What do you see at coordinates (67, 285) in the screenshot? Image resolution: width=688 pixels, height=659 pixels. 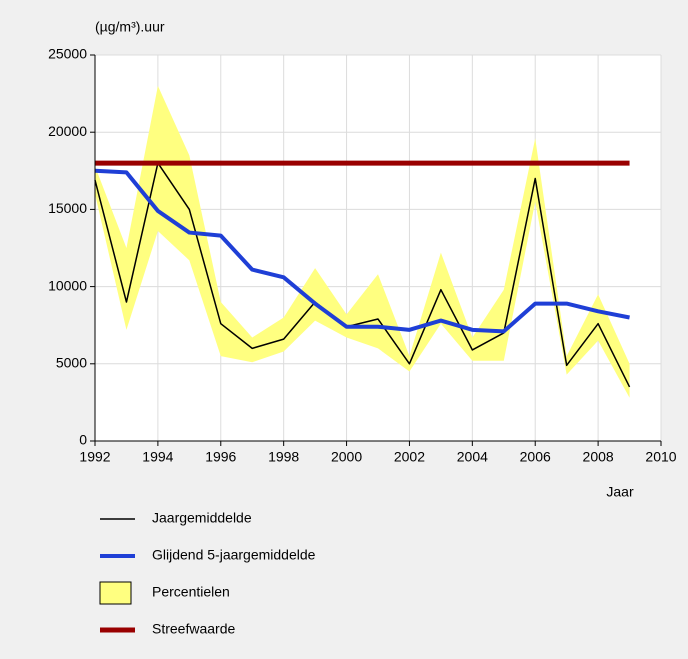 I see `y-tick-label: 10000` at bounding box center [67, 285].